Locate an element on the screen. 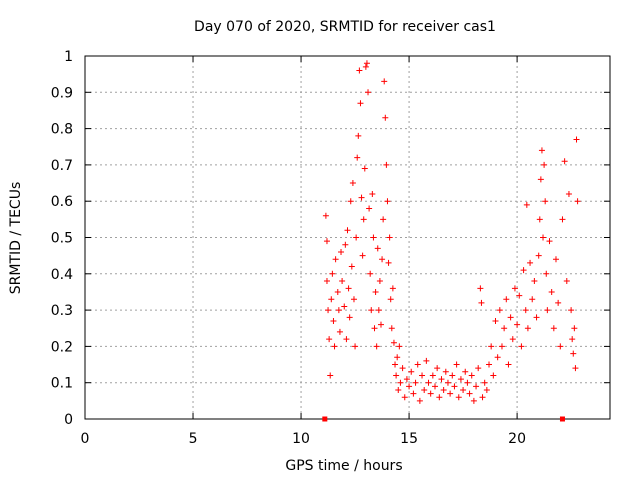 This screenshot has height=480, width=640. y-axis-label: SRMTID / TECUs is located at coordinates (16, 238).